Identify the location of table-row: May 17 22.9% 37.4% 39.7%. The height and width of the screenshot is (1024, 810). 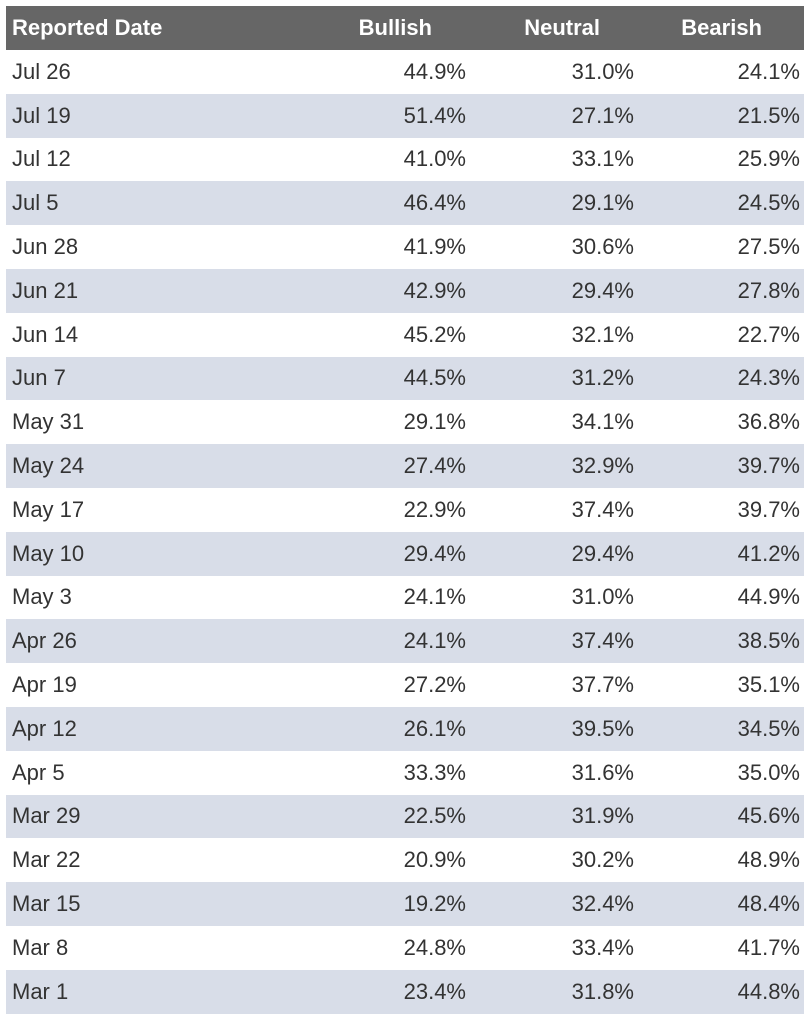
(405, 510).